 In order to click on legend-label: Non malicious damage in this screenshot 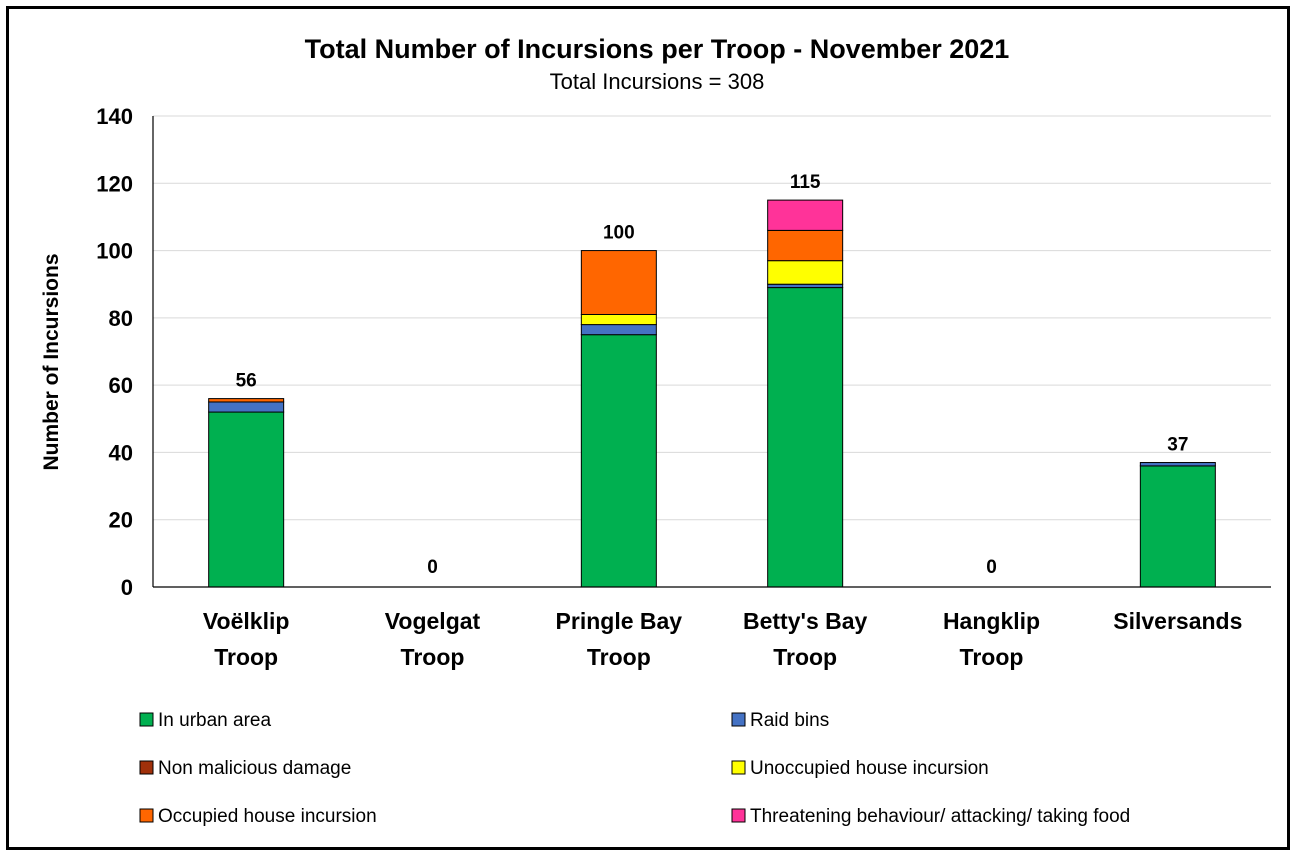, I will do `click(254, 768)`.